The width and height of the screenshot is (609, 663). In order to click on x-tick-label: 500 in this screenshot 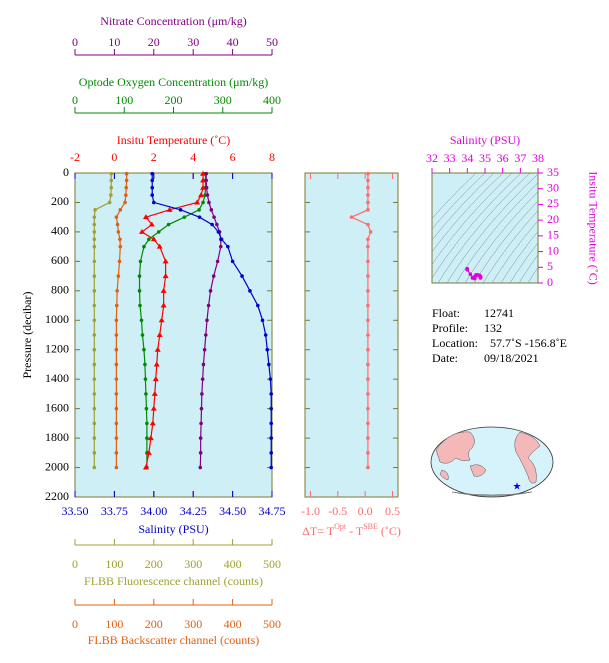, I will do `click(272, 624)`.